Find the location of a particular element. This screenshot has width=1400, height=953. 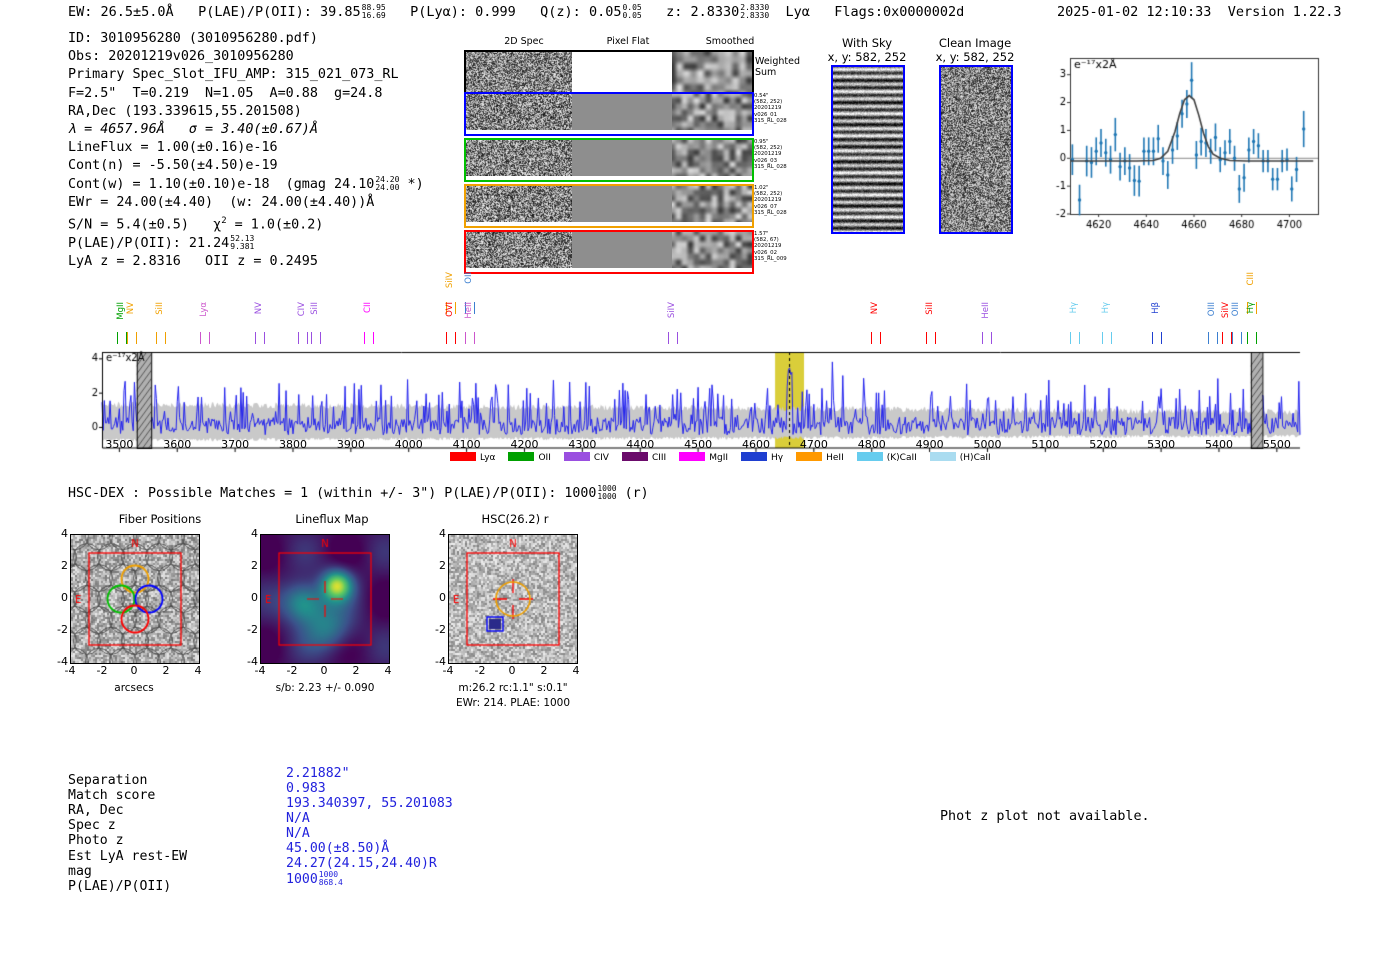

fiber-row-note: 1.02" (582, 252) 20201219 v026_07 315_RL_028 is located at coordinates (770, 200).